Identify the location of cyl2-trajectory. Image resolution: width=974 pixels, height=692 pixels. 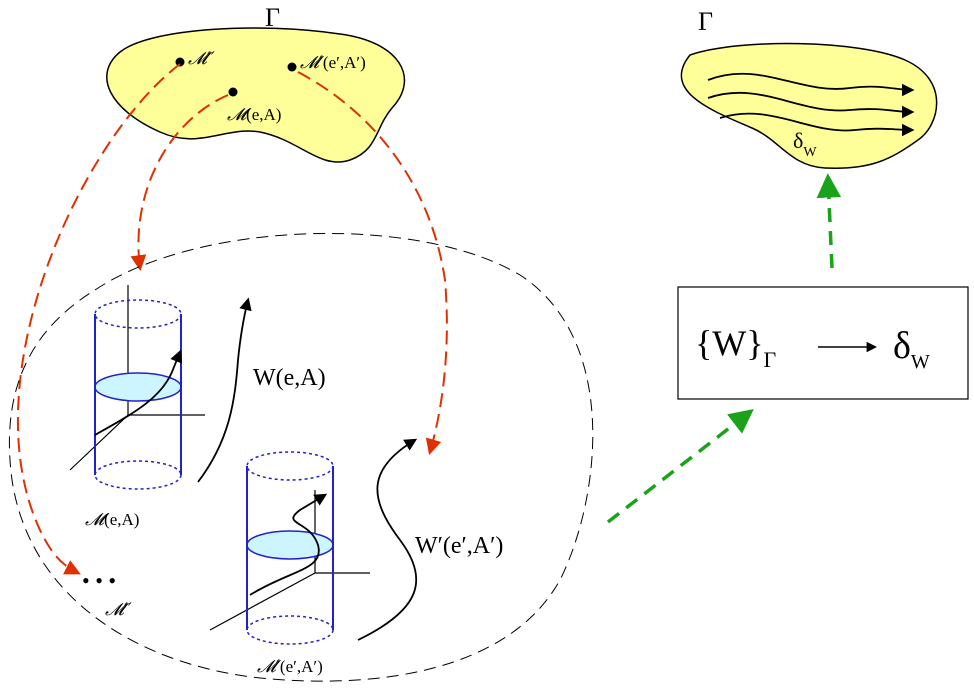
(288, 544).